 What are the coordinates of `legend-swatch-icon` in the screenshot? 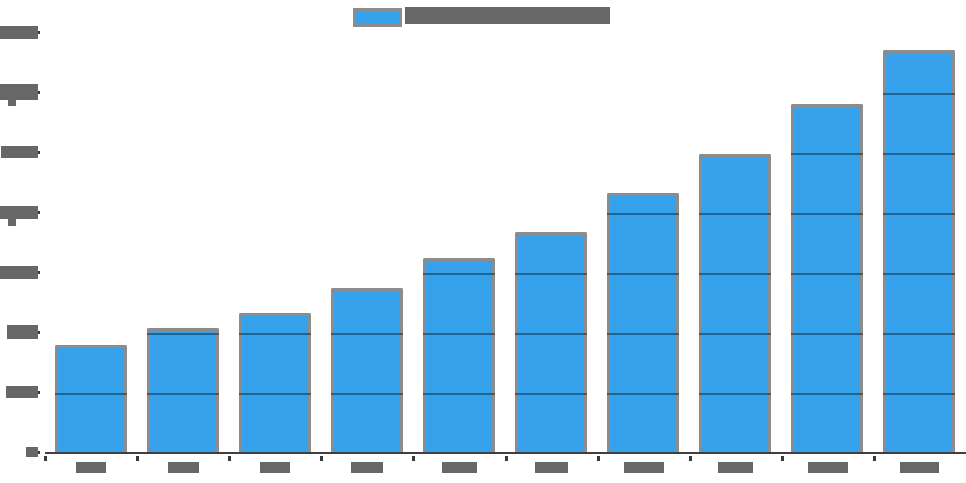 It's located at (377, 17).